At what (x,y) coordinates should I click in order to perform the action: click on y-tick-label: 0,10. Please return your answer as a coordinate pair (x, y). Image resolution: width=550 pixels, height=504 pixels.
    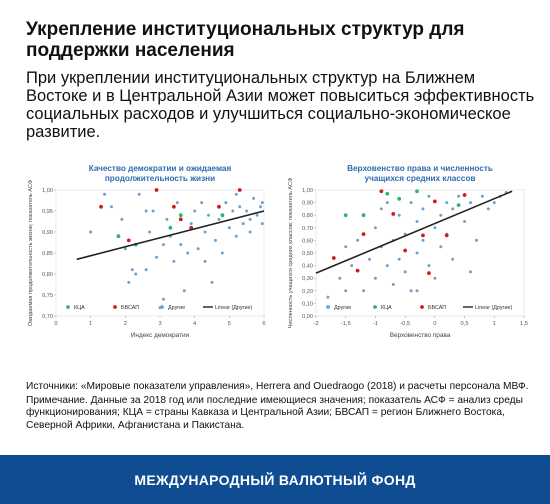
    Looking at the image, I should click on (307, 304).